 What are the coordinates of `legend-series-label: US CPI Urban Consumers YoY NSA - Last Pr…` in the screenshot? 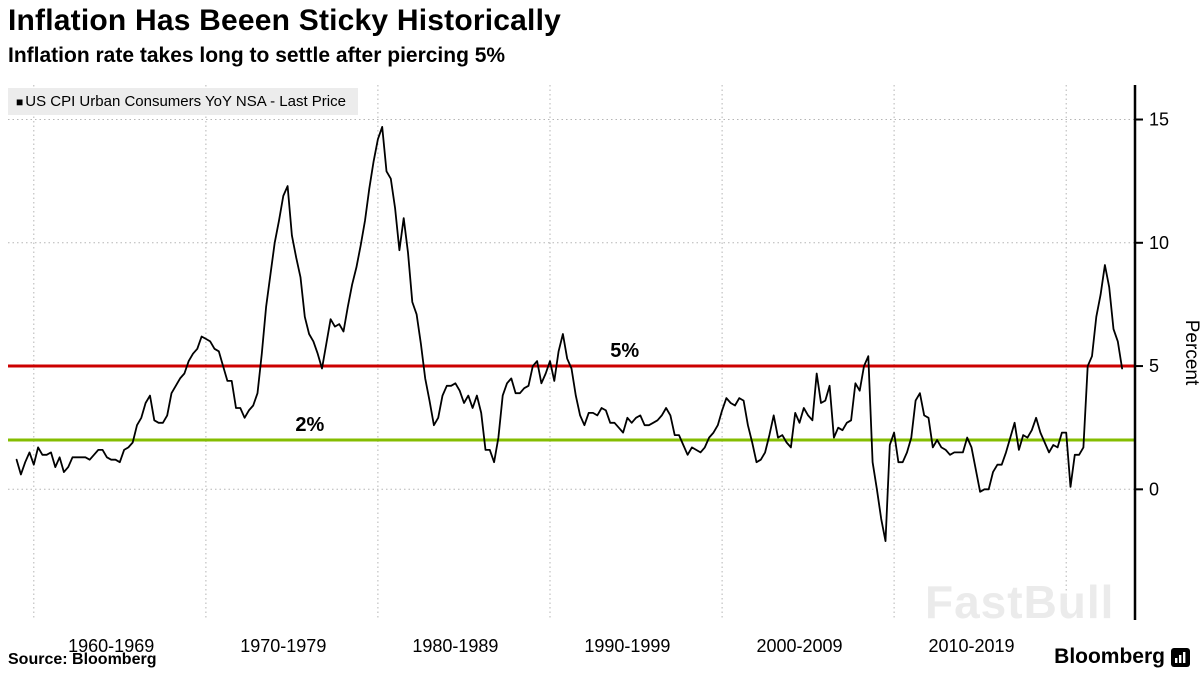 It's located at (185, 101).